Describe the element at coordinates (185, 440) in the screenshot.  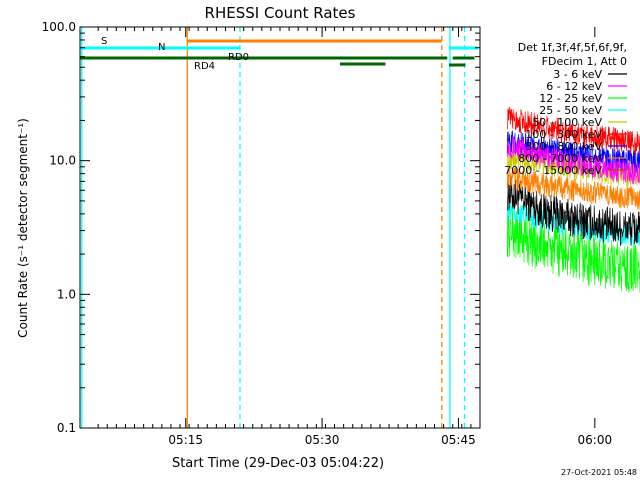
I see `x-tick-label: 05:15` at that location.